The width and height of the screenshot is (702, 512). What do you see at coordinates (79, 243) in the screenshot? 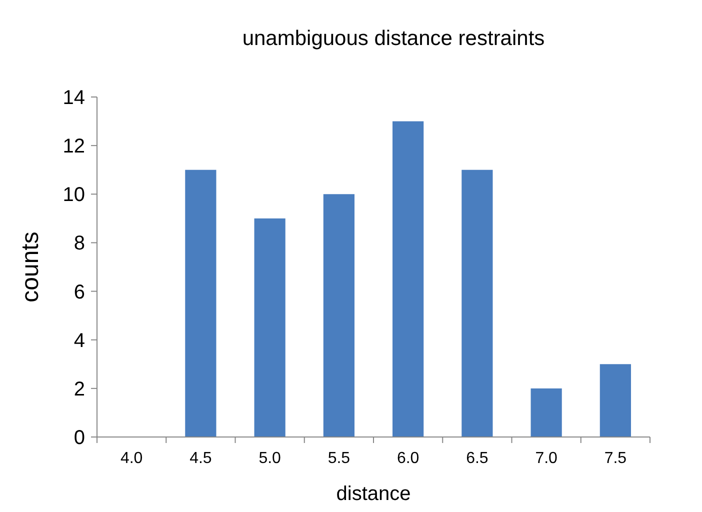
I see `y-tick-label: 8` at bounding box center [79, 243].